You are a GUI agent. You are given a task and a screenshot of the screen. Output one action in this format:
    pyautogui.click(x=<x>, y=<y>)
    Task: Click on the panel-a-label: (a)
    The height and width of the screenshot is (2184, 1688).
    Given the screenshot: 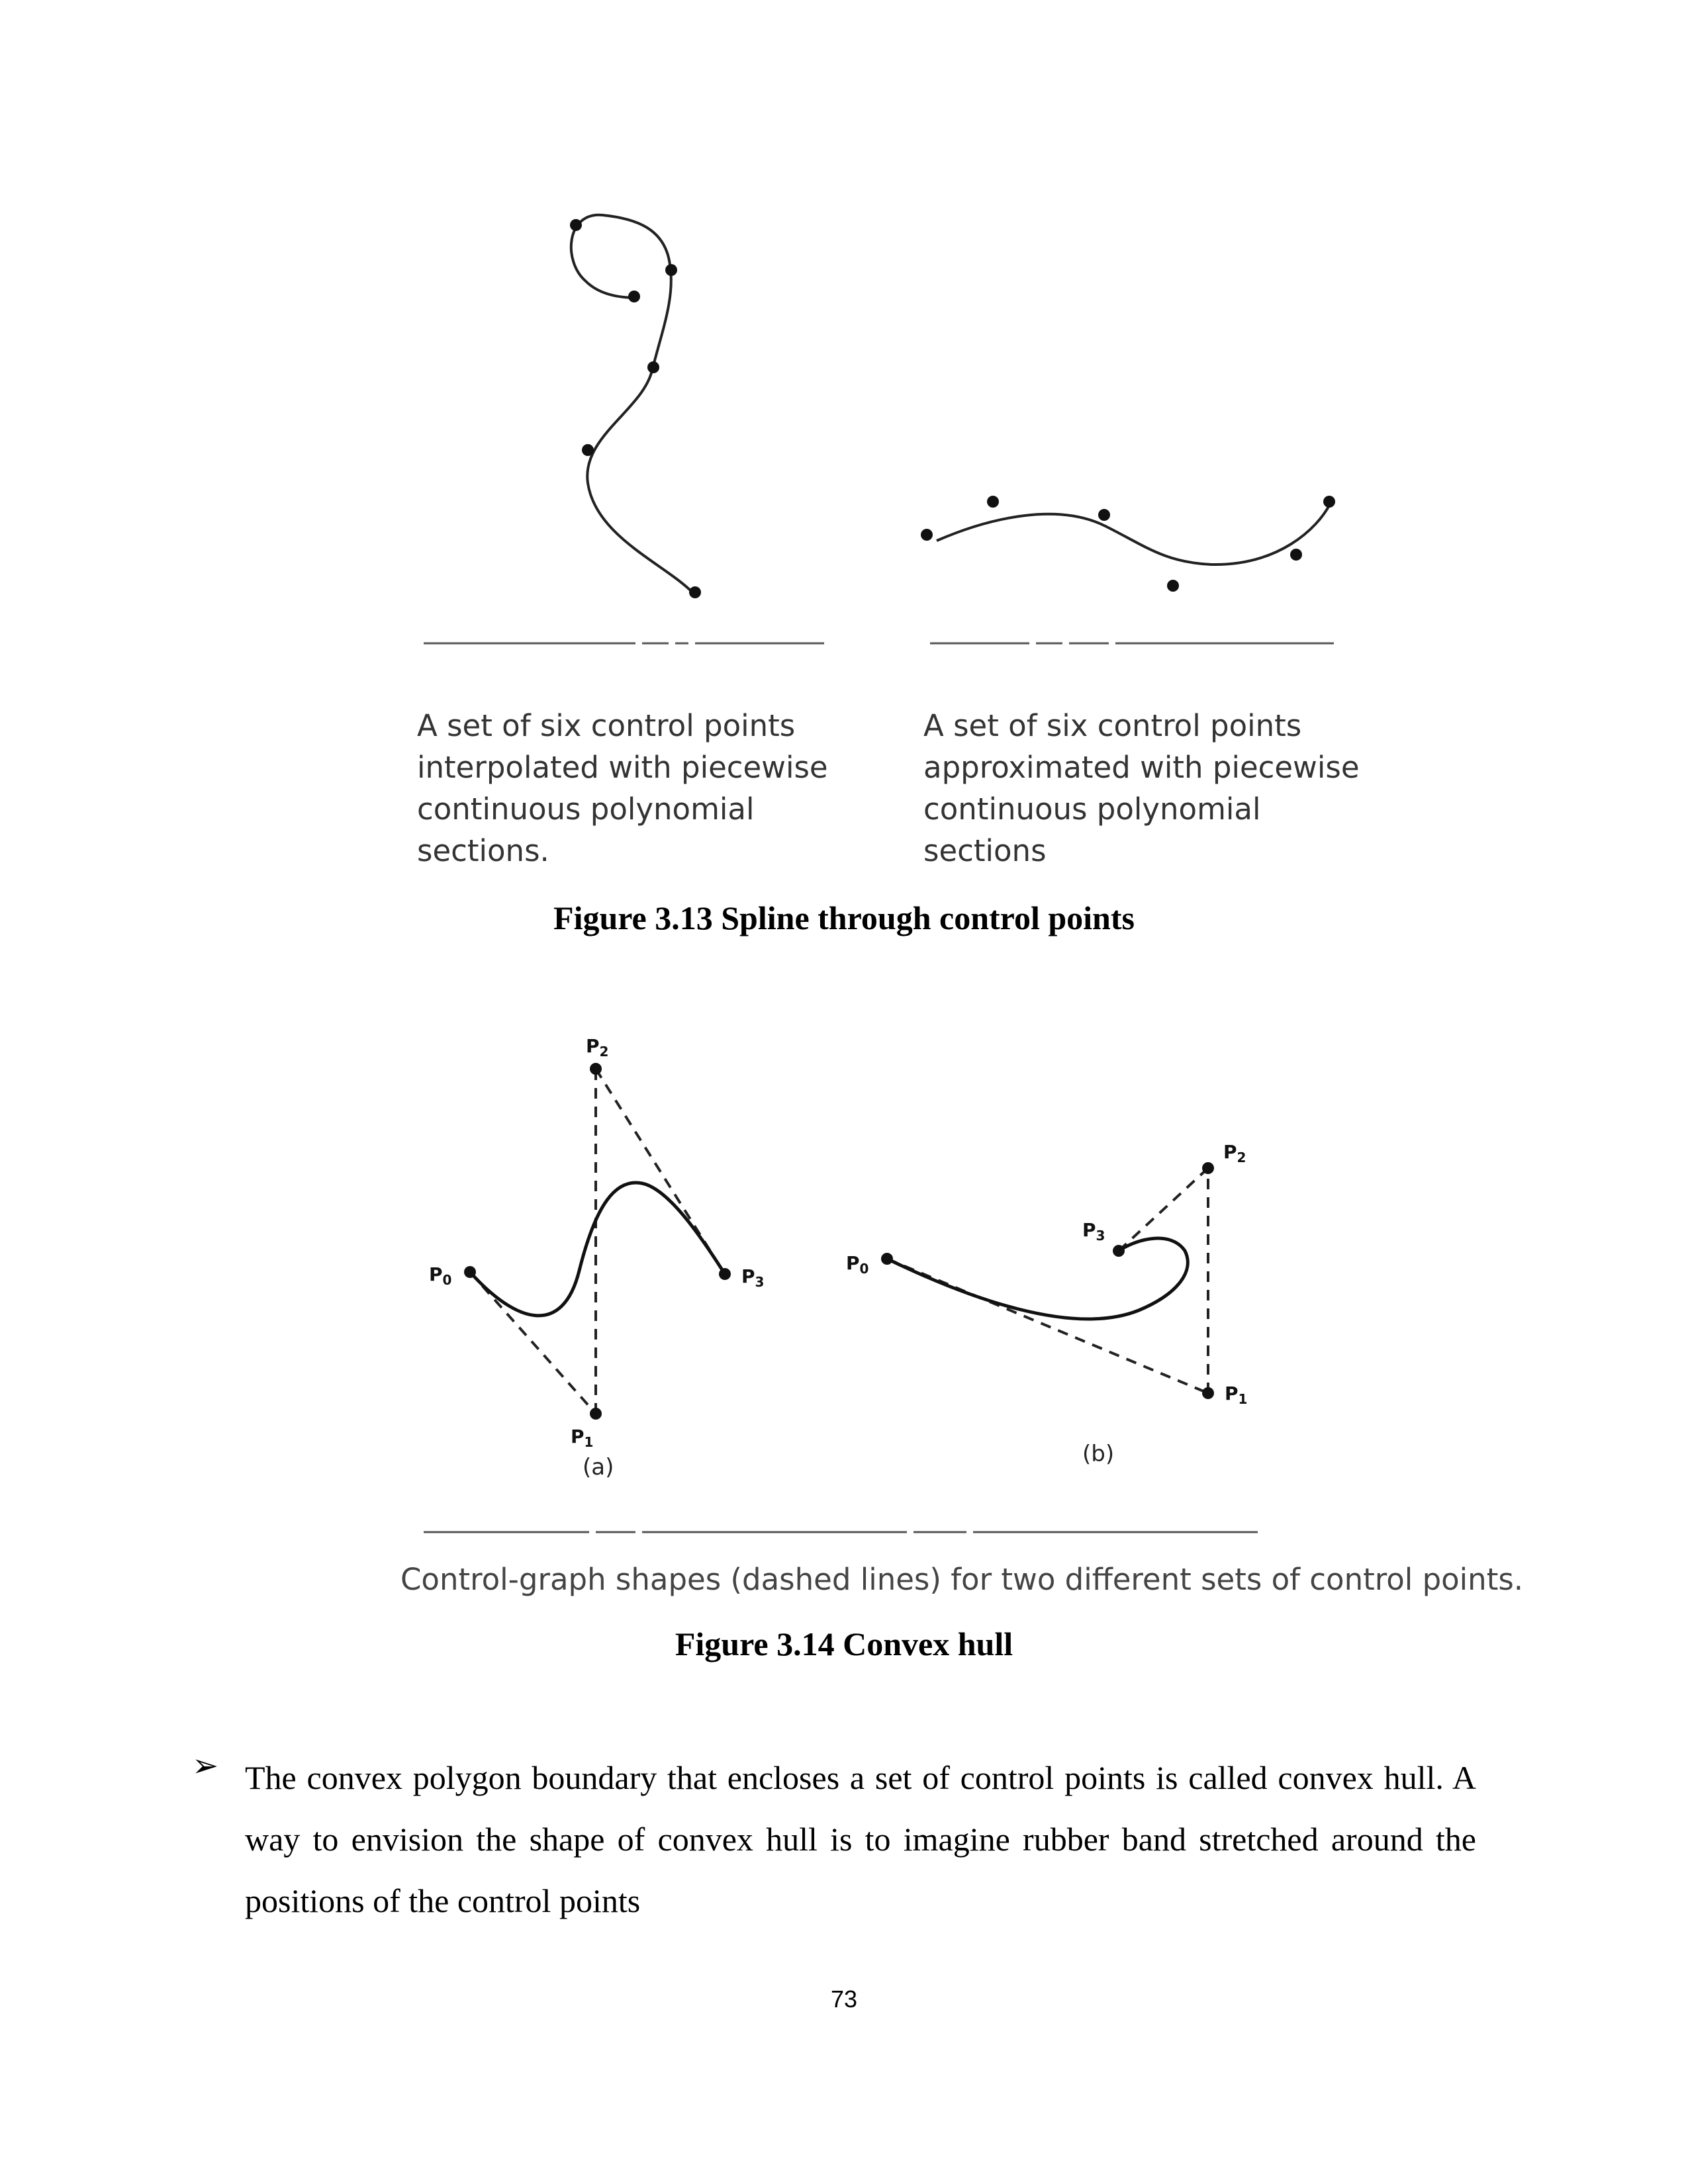 What is the action you would take?
    pyautogui.click(x=598, y=1467)
    